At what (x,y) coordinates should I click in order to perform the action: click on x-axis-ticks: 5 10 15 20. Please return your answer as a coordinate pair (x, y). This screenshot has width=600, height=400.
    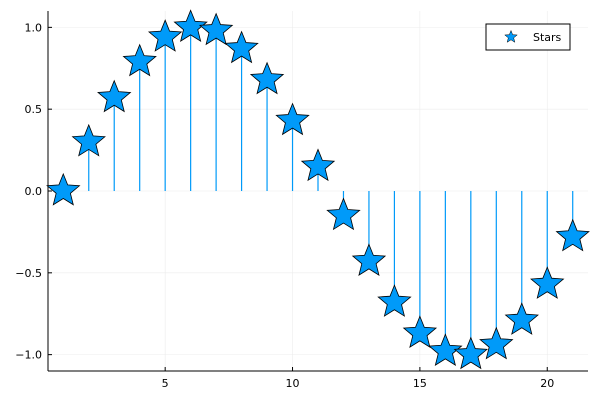
    Looking at the image, I should click on (358, 378).